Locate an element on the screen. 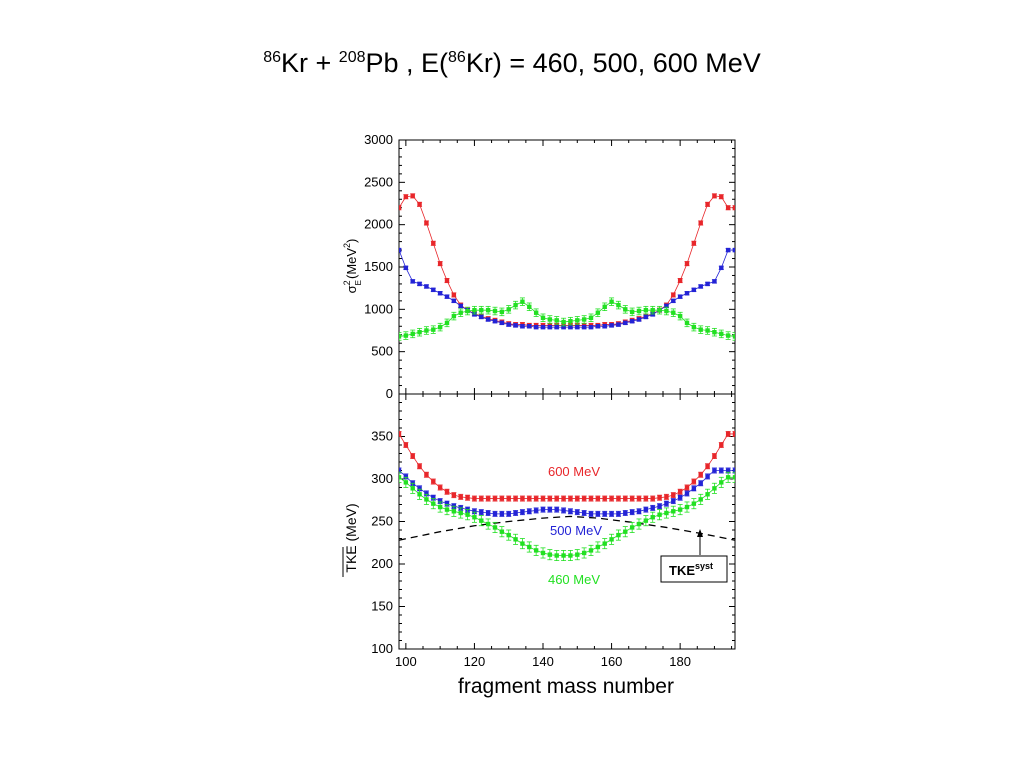 The width and height of the screenshot is (1024, 768). tke-syst-box is located at coordinates (694, 569).